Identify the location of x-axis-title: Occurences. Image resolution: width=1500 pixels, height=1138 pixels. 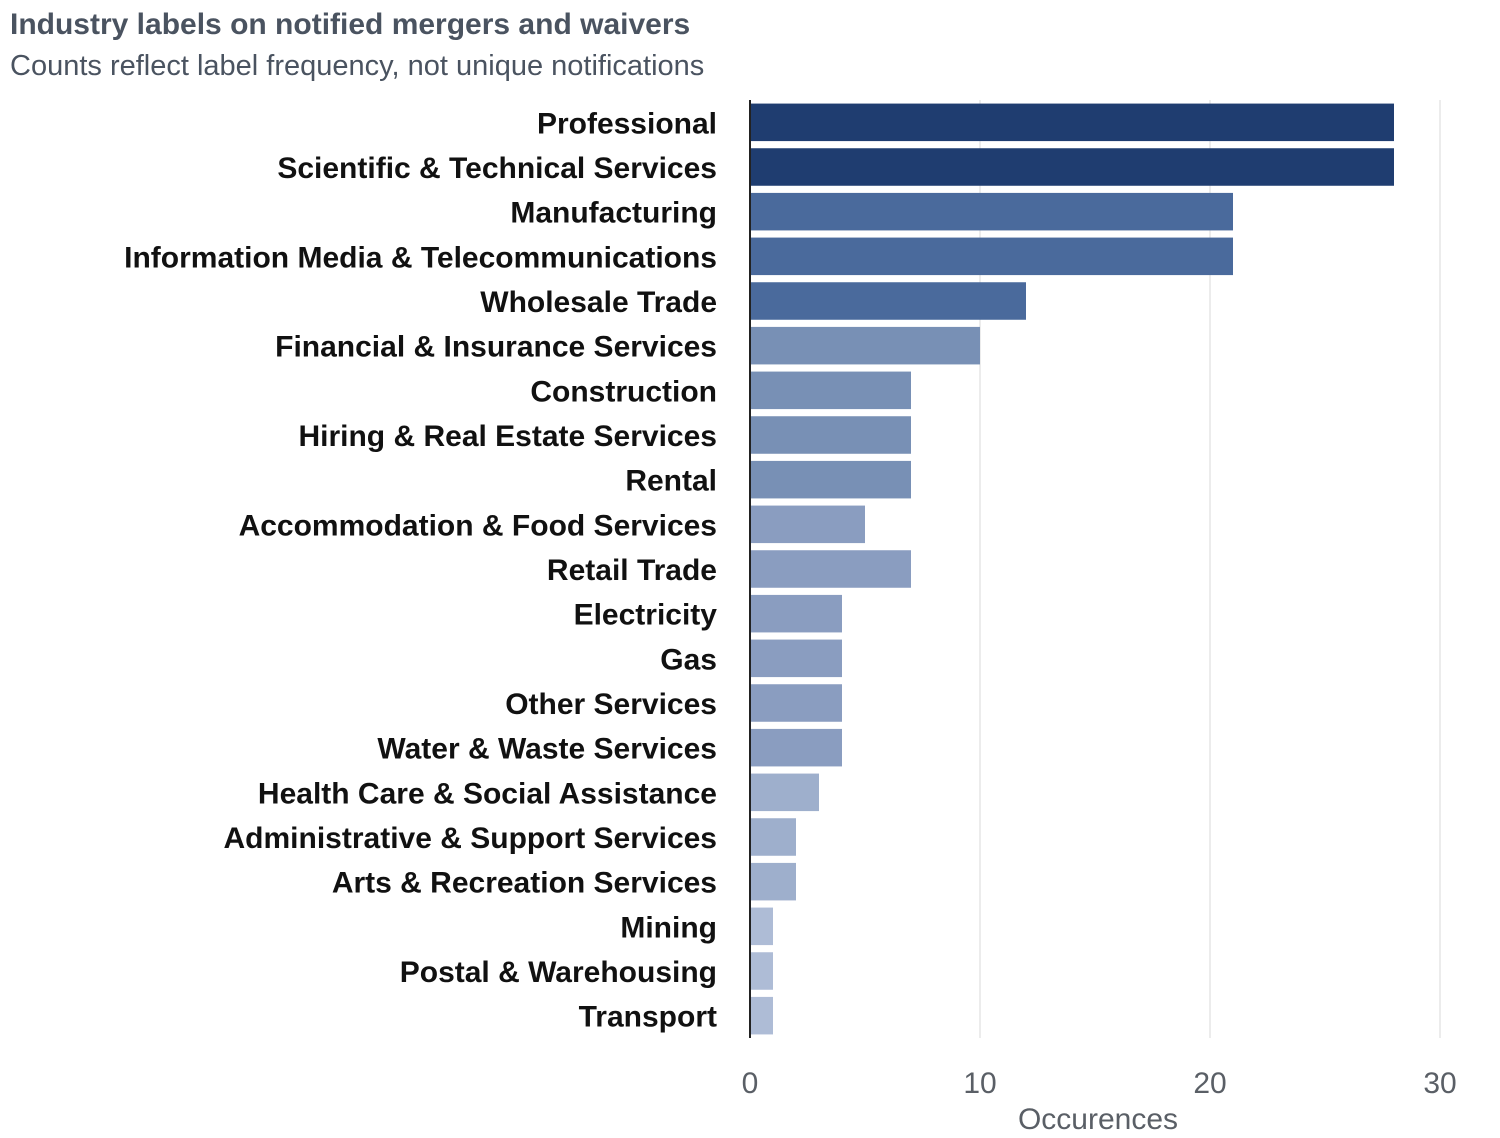
(1098, 1119).